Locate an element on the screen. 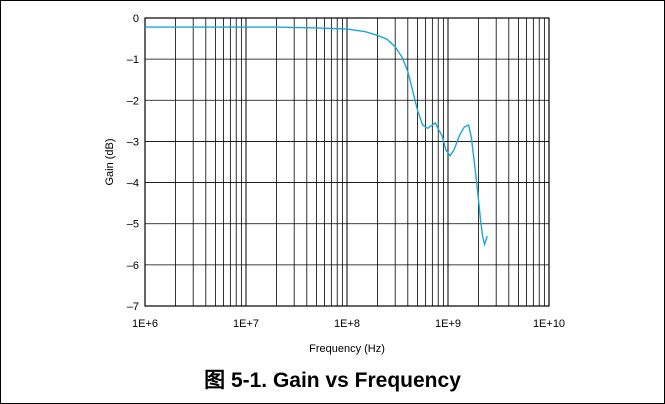 The image size is (665, 404). y-tick-label: –2 is located at coordinates (133, 101).